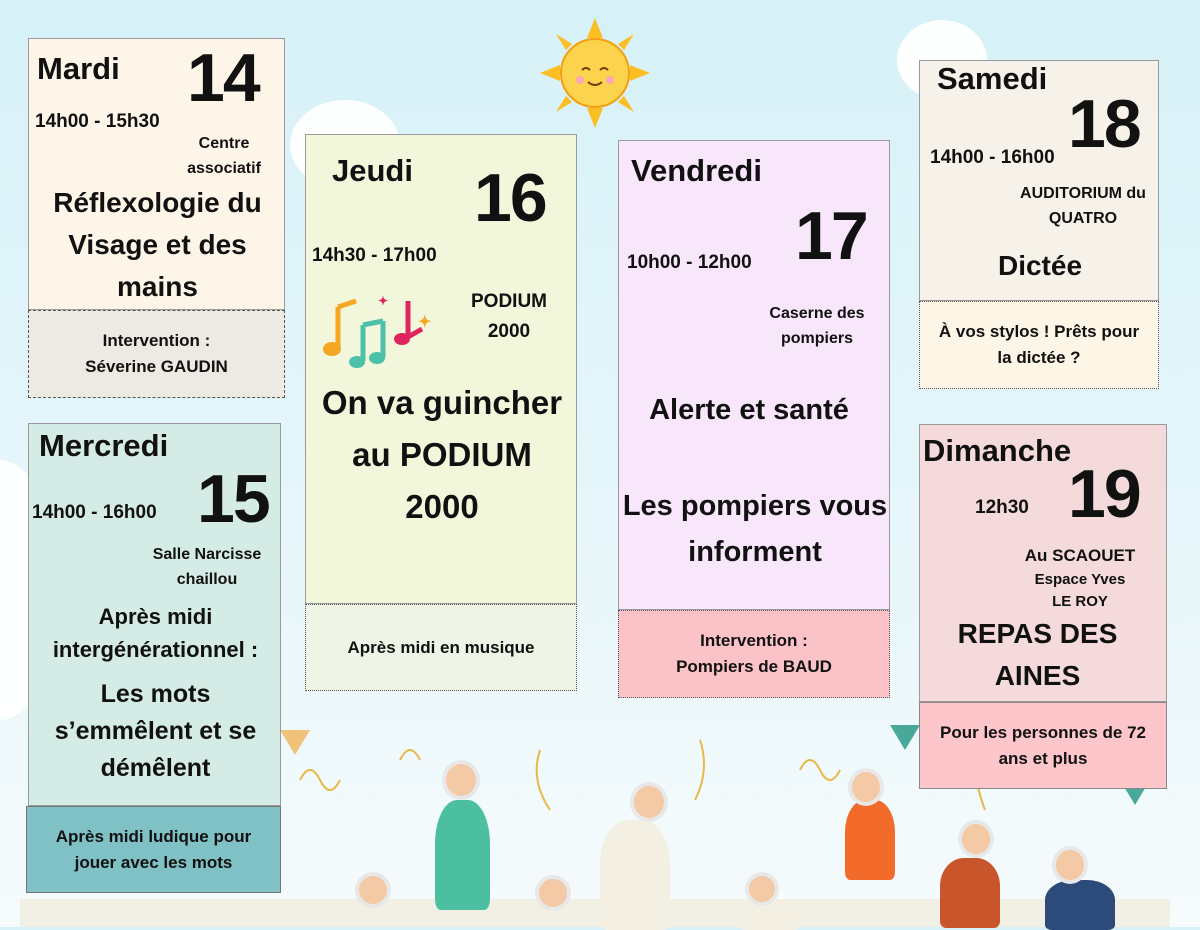 The height and width of the screenshot is (930, 1200). What do you see at coordinates (234, 499) in the screenshot?
I see `date-number: 15` at bounding box center [234, 499].